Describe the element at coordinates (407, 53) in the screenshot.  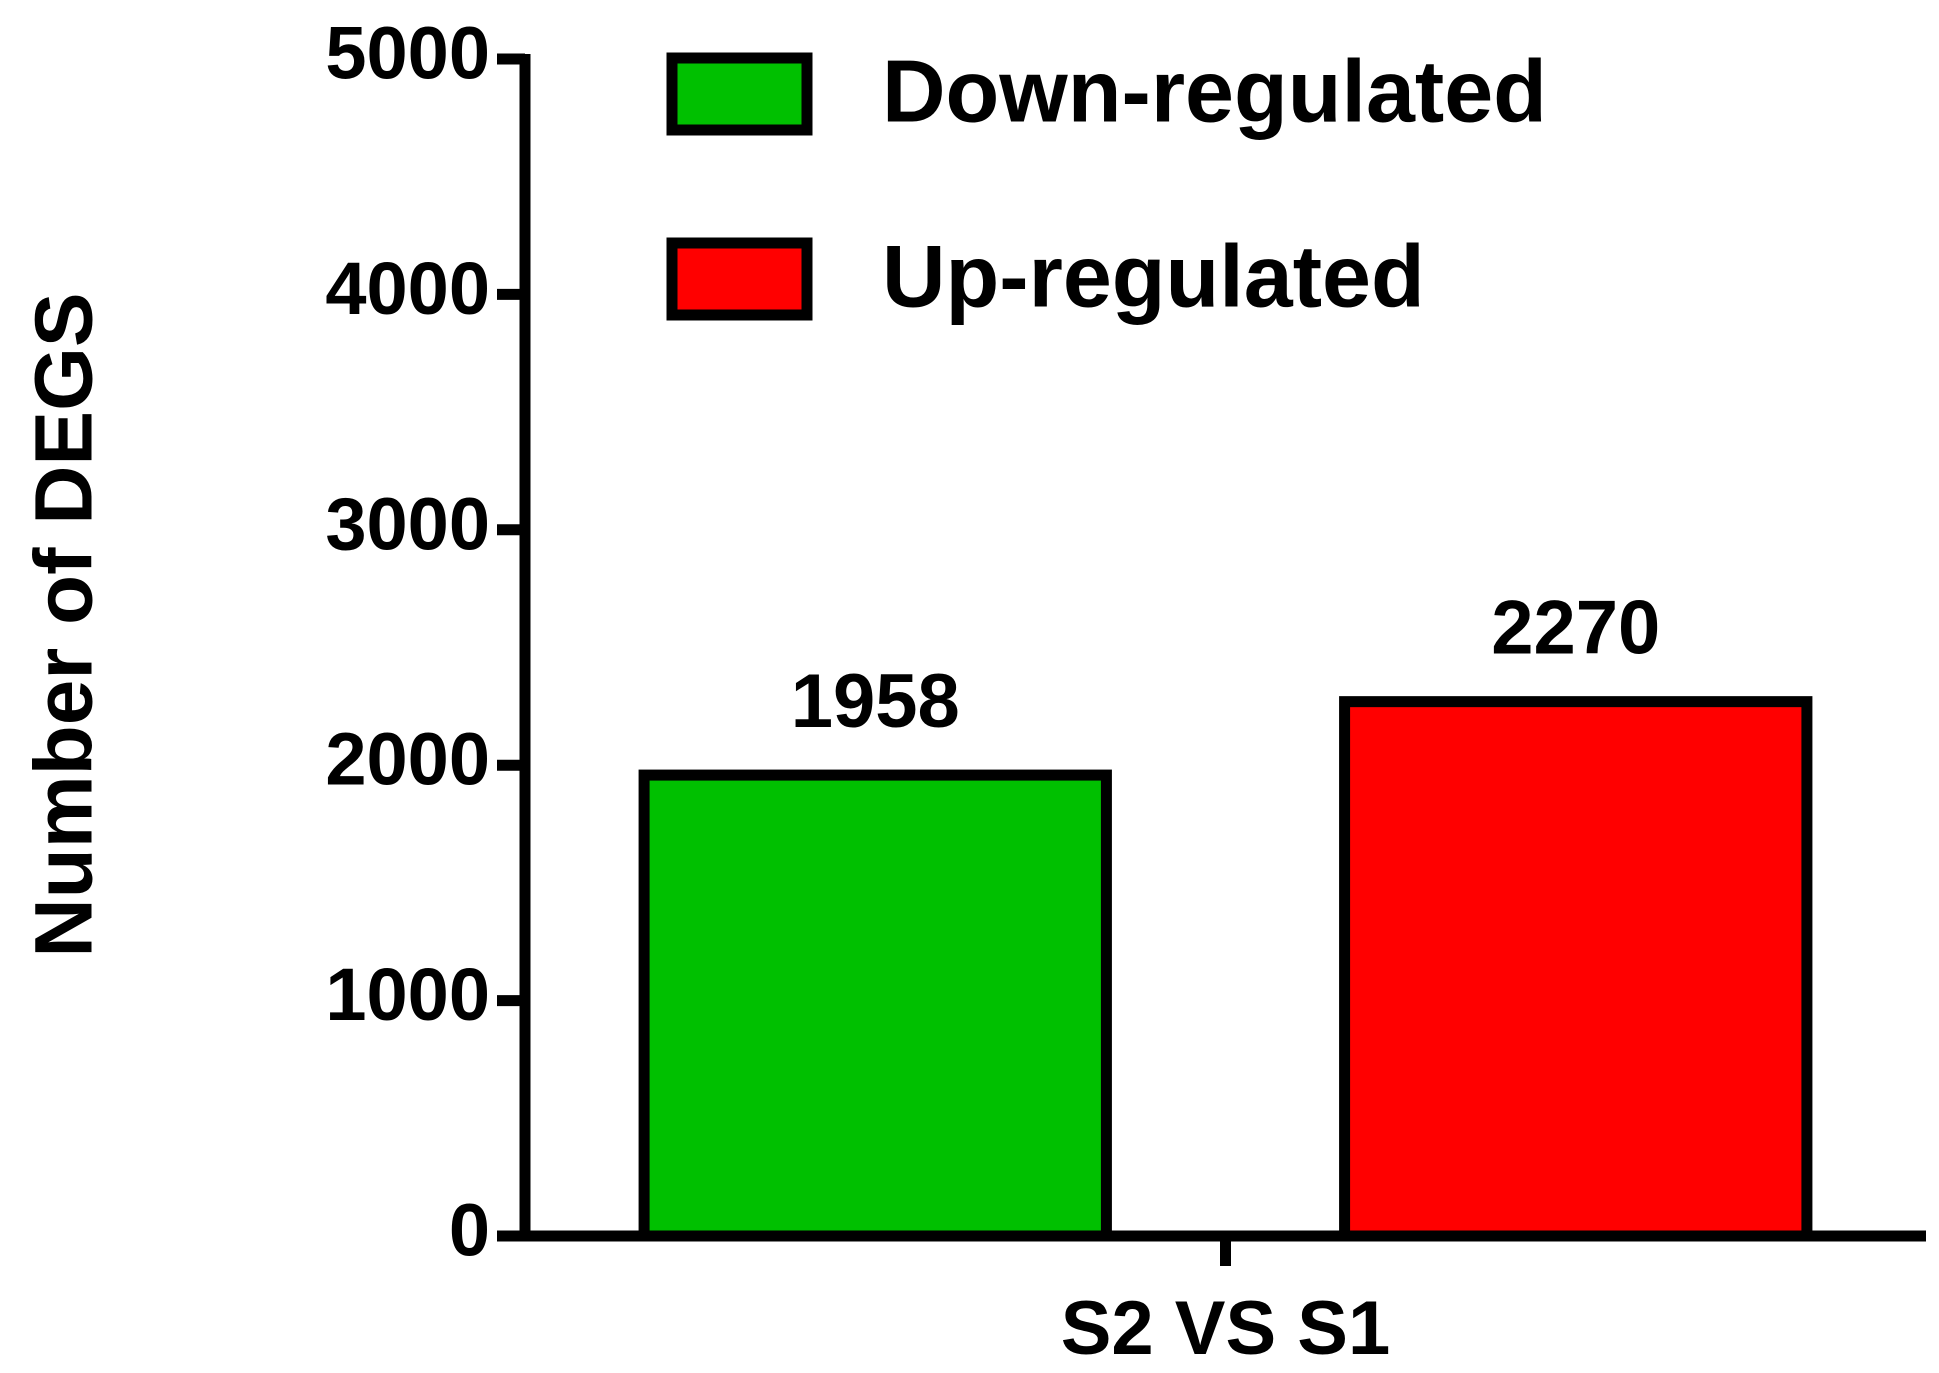
I see `y-tick-label: 5000` at that location.